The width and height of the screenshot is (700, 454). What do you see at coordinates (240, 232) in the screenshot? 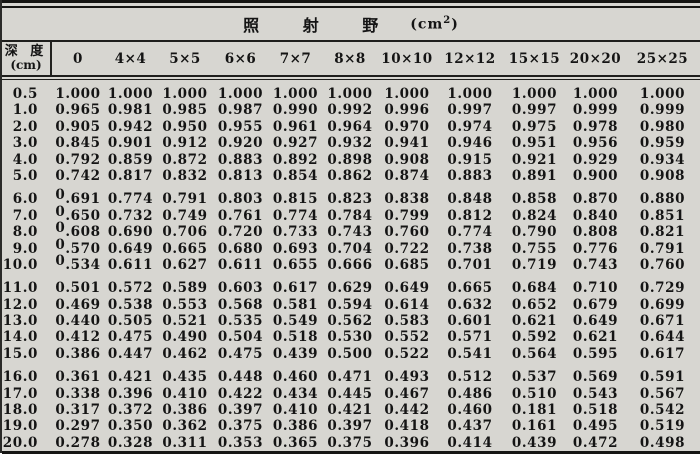
I see `value-cell: 0.720` at bounding box center [240, 232].